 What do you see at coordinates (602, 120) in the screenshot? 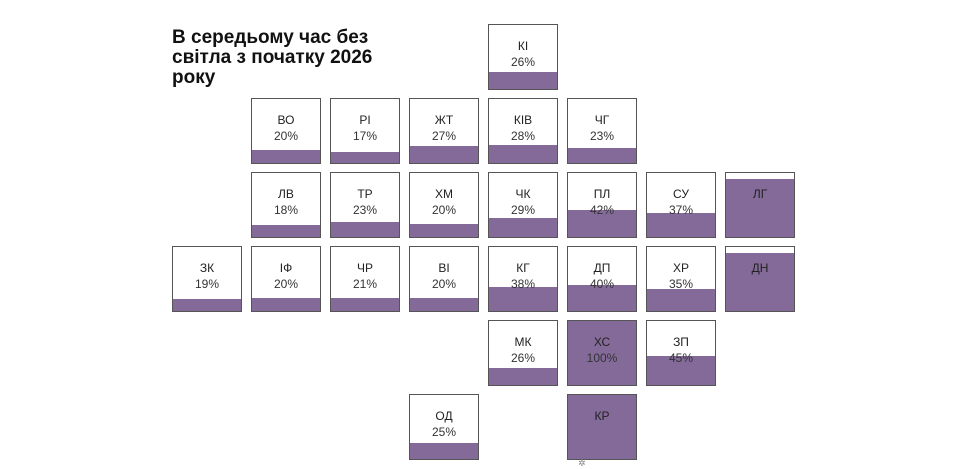
I see `region-code: ЧГ` at bounding box center [602, 120].